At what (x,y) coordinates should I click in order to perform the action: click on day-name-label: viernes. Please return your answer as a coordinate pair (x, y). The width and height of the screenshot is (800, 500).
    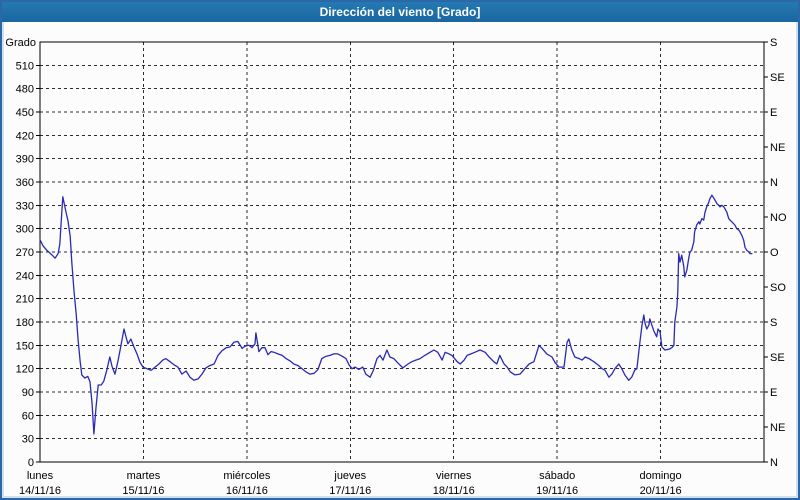
    Looking at the image, I should click on (454, 476).